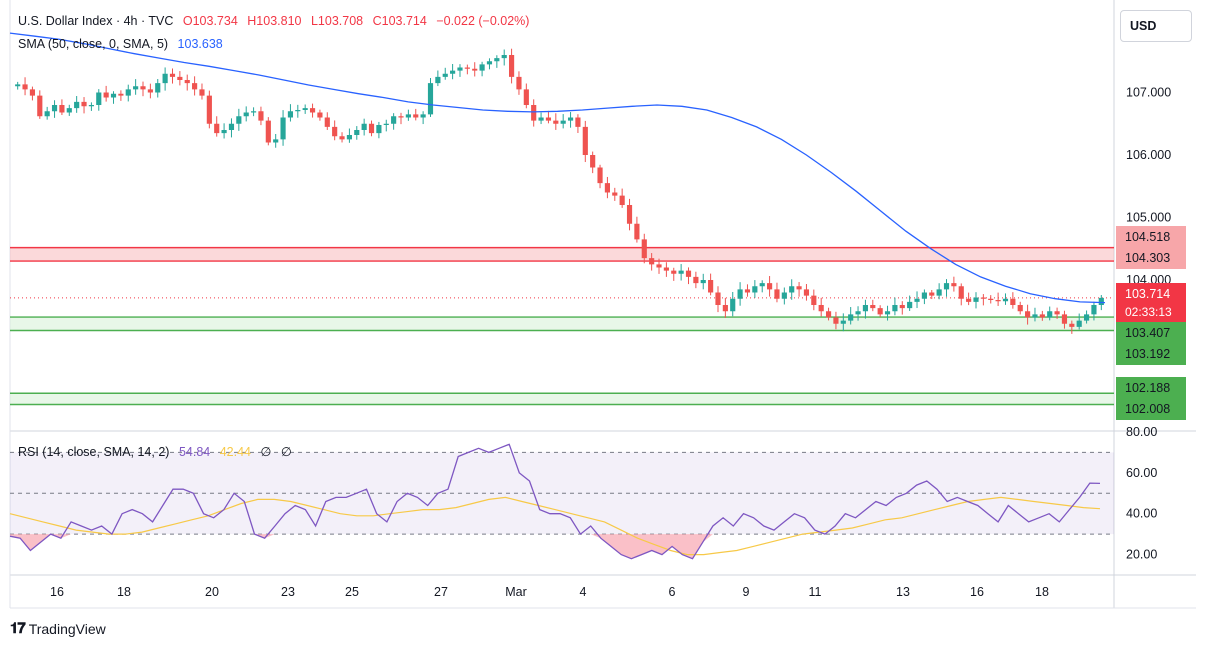 The image size is (1206, 648). What do you see at coordinates (67, 628) in the screenshot?
I see `tradingview-brand: TradingView` at bounding box center [67, 628].